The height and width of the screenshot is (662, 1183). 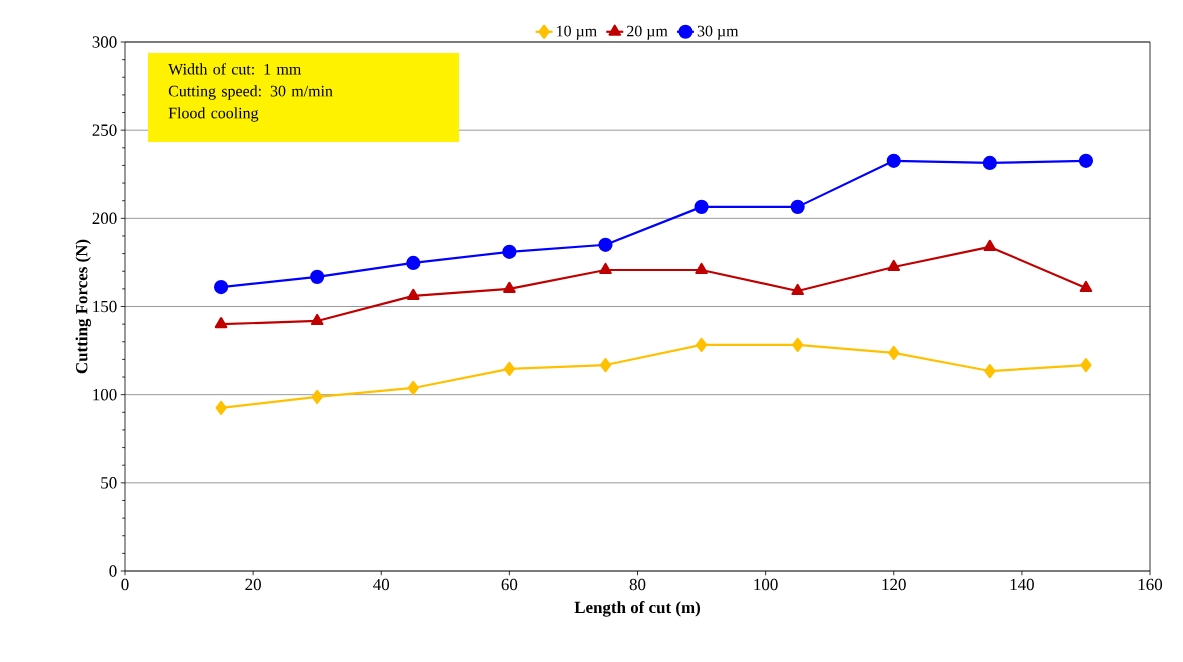 I want to click on y-tick-label: 0, so click(x=113, y=571).